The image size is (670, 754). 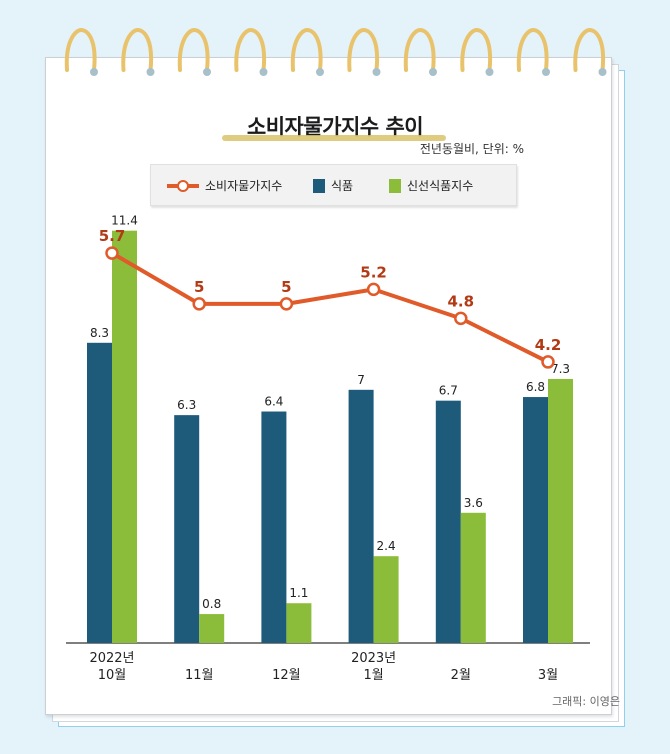 What do you see at coordinates (99, 333) in the screenshot?
I see `food-bar-label: 8.3` at bounding box center [99, 333].